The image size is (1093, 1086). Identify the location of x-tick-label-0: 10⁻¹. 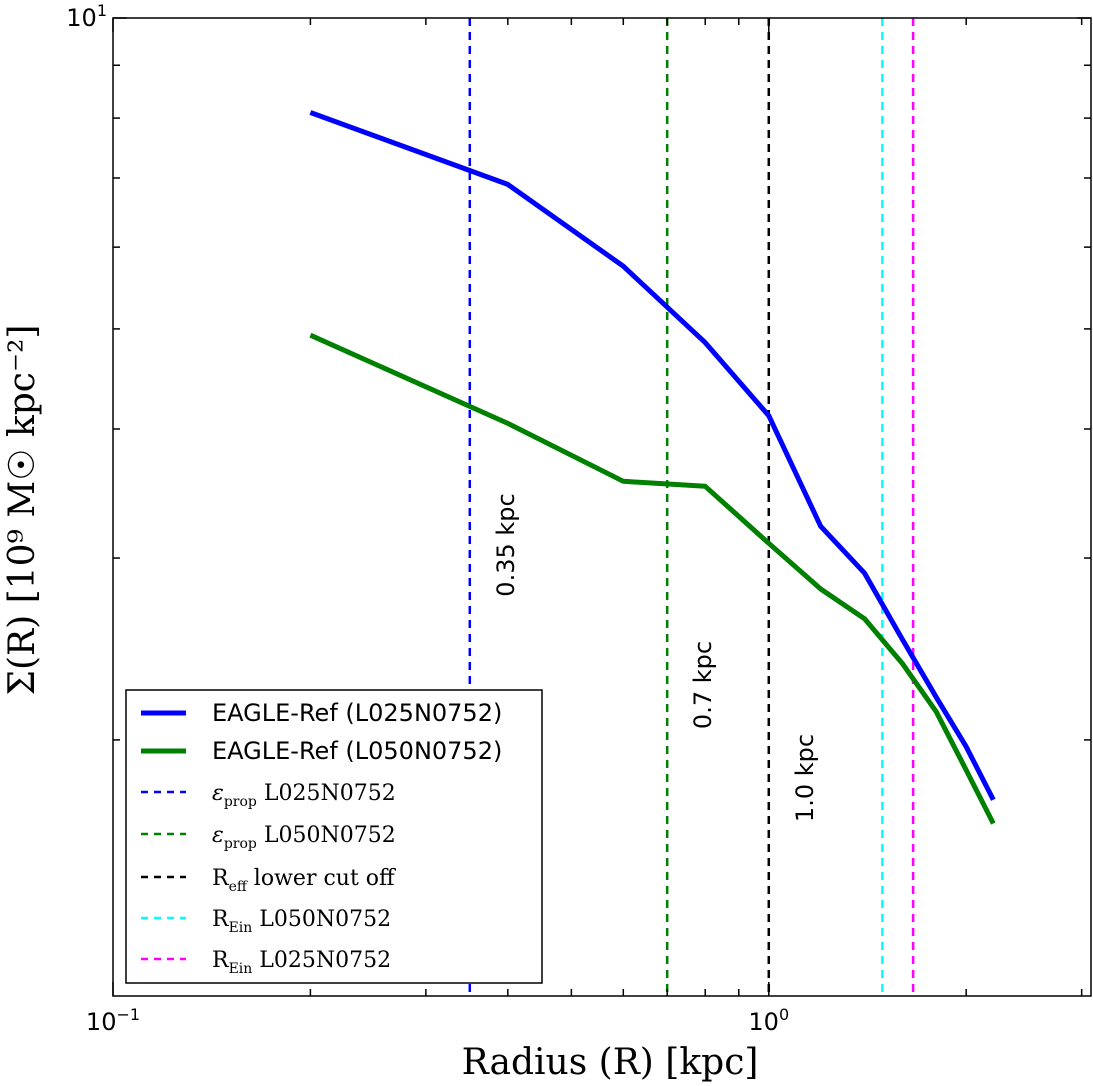
(113, 1020).